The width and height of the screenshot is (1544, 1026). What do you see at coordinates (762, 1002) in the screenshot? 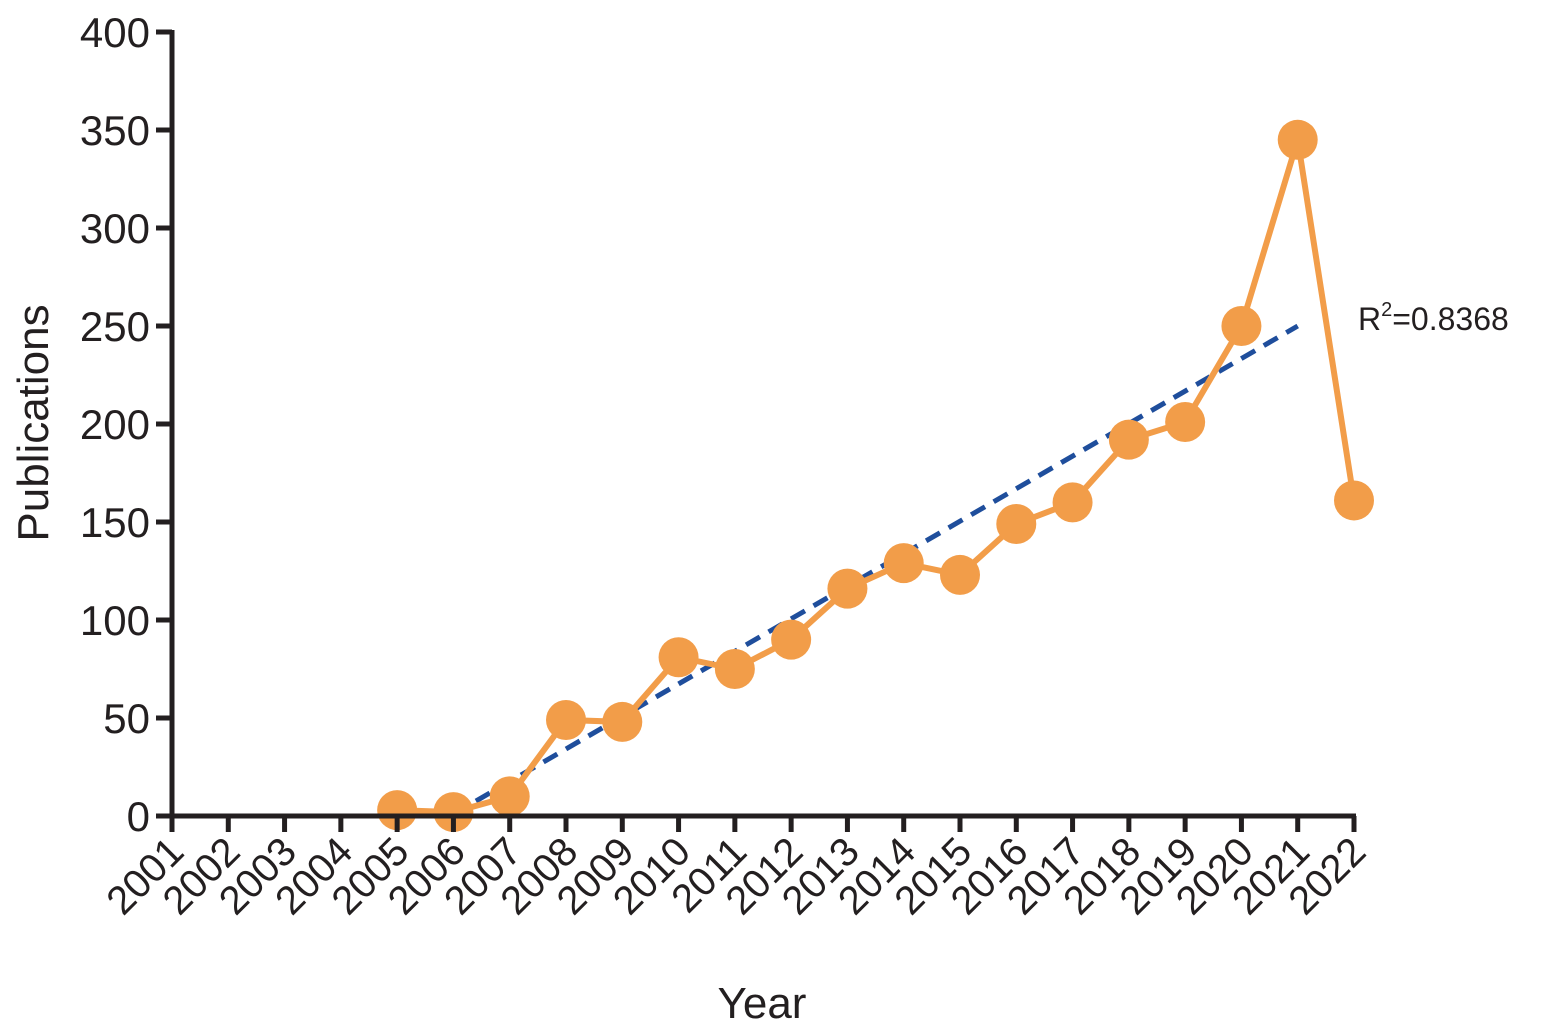
I see `x-axis-title: Year` at bounding box center [762, 1002].